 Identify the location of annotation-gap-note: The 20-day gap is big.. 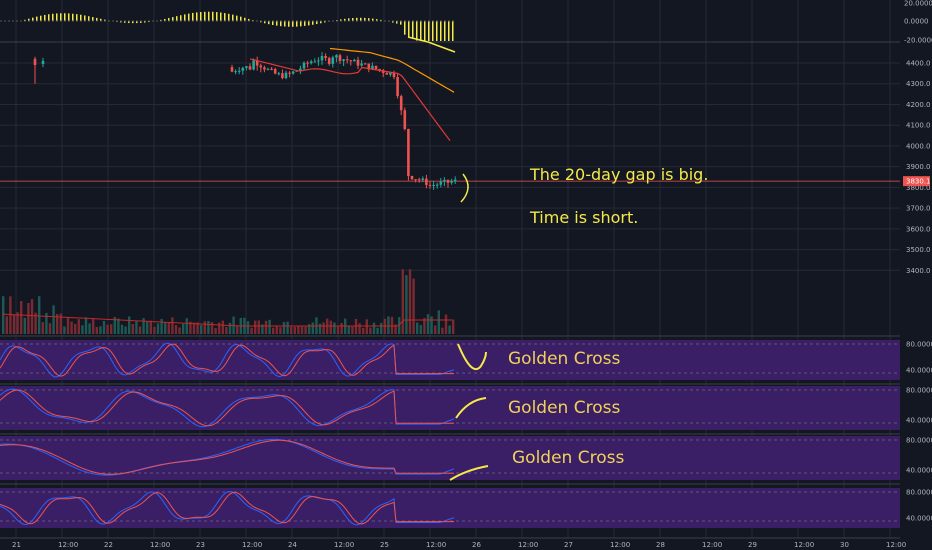
(618, 174).